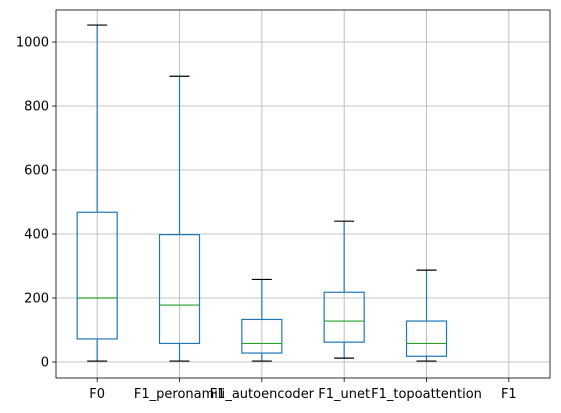 The height and width of the screenshot is (413, 561). What do you see at coordinates (509, 394) in the screenshot?
I see `x-tick-label: F1` at bounding box center [509, 394].